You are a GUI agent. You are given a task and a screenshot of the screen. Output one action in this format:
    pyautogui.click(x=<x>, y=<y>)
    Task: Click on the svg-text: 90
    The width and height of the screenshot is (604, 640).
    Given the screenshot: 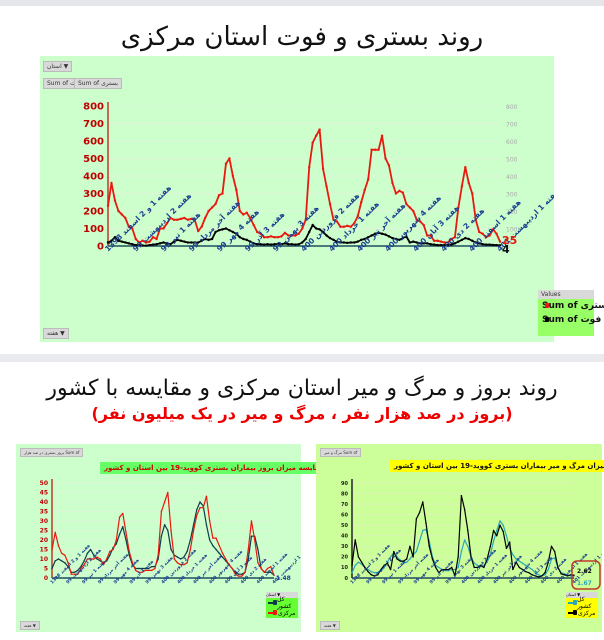 What is the action you would take?
    pyautogui.click(x=344, y=484)
    